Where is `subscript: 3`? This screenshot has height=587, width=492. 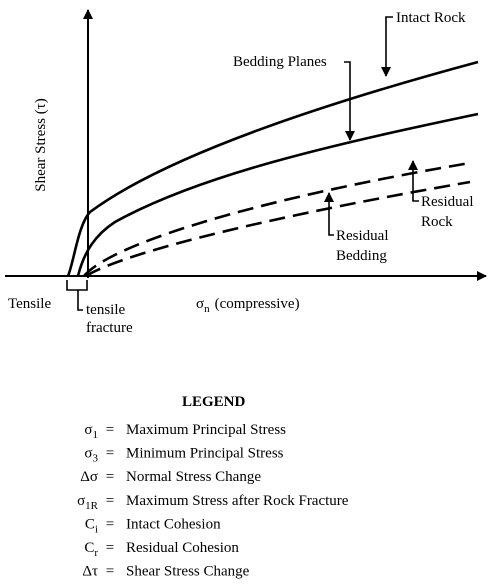
subscript: 3 is located at coordinates (96, 459).